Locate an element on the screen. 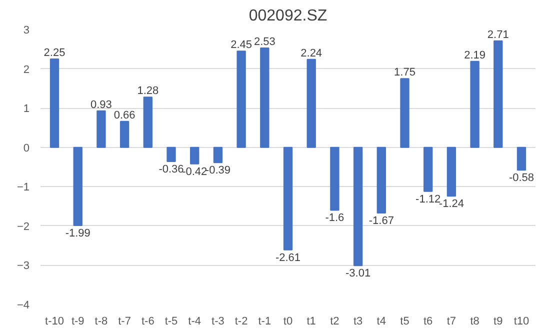  data-label: 2.71 is located at coordinates (498, 34).